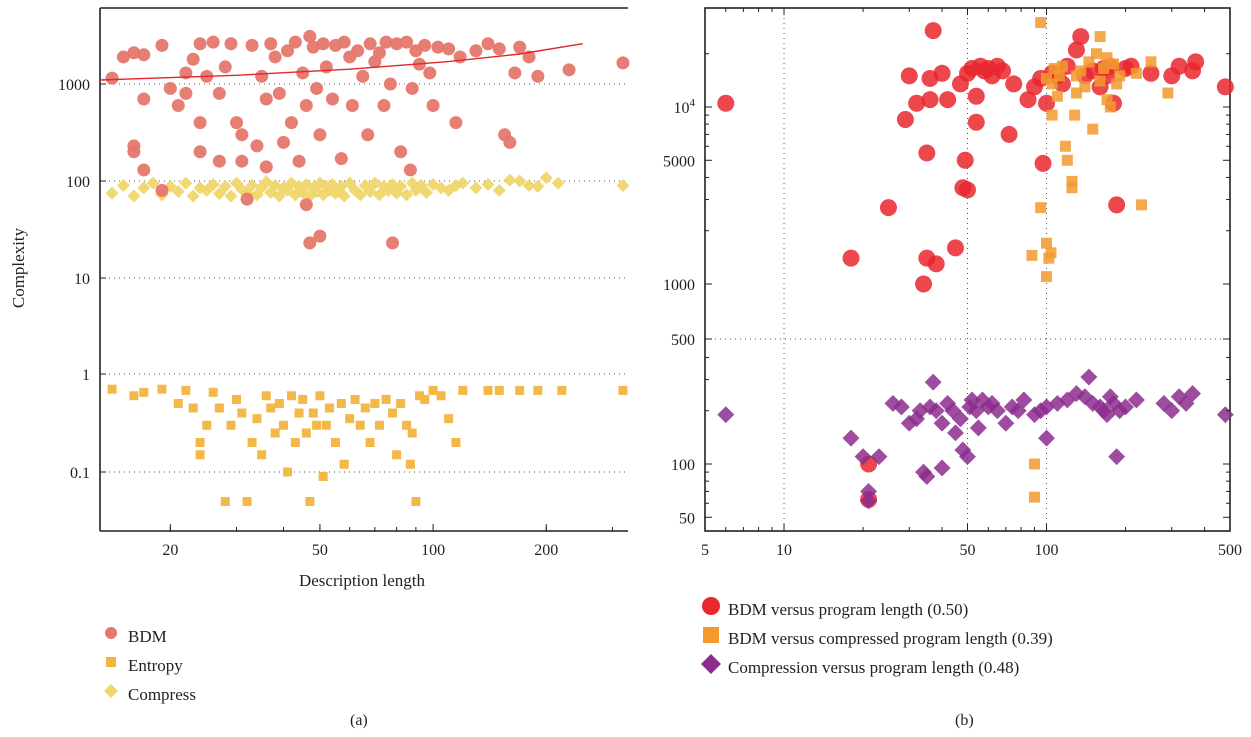 Image resolution: width=1251 pixels, height=737 pixels. What do you see at coordinates (114, 665) in the screenshot?
I see `legend-square-icon` at bounding box center [114, 665].